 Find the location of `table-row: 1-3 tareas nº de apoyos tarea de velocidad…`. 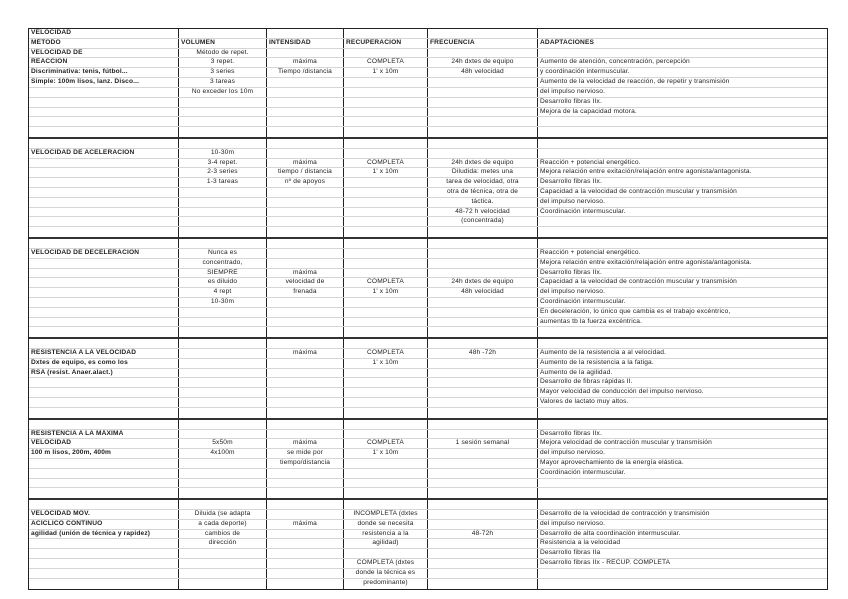

table-row: 1-3 tareas nº de apoyos tarea de velocidad… is located at coordinates (428, 183).